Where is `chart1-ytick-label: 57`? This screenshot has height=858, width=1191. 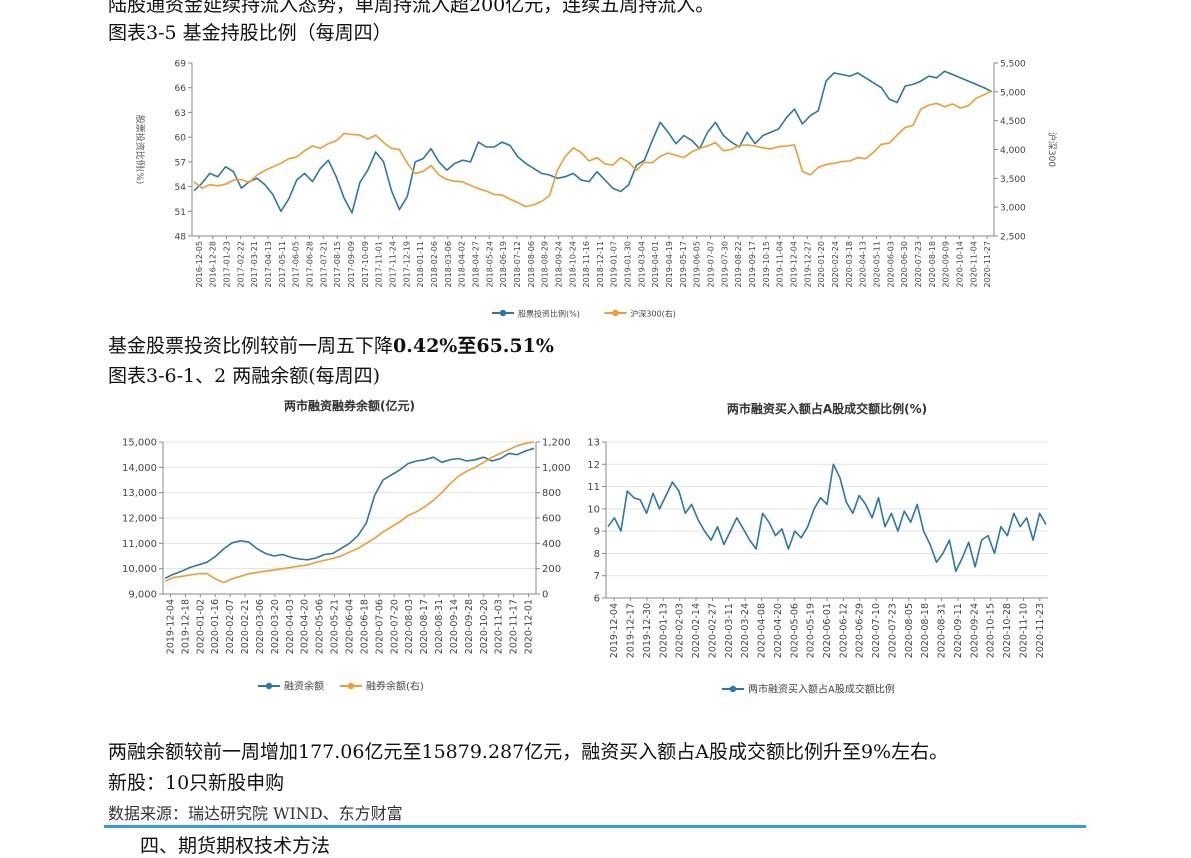 chart1-ytick-label: 57 is located at coordinates (180, 163).